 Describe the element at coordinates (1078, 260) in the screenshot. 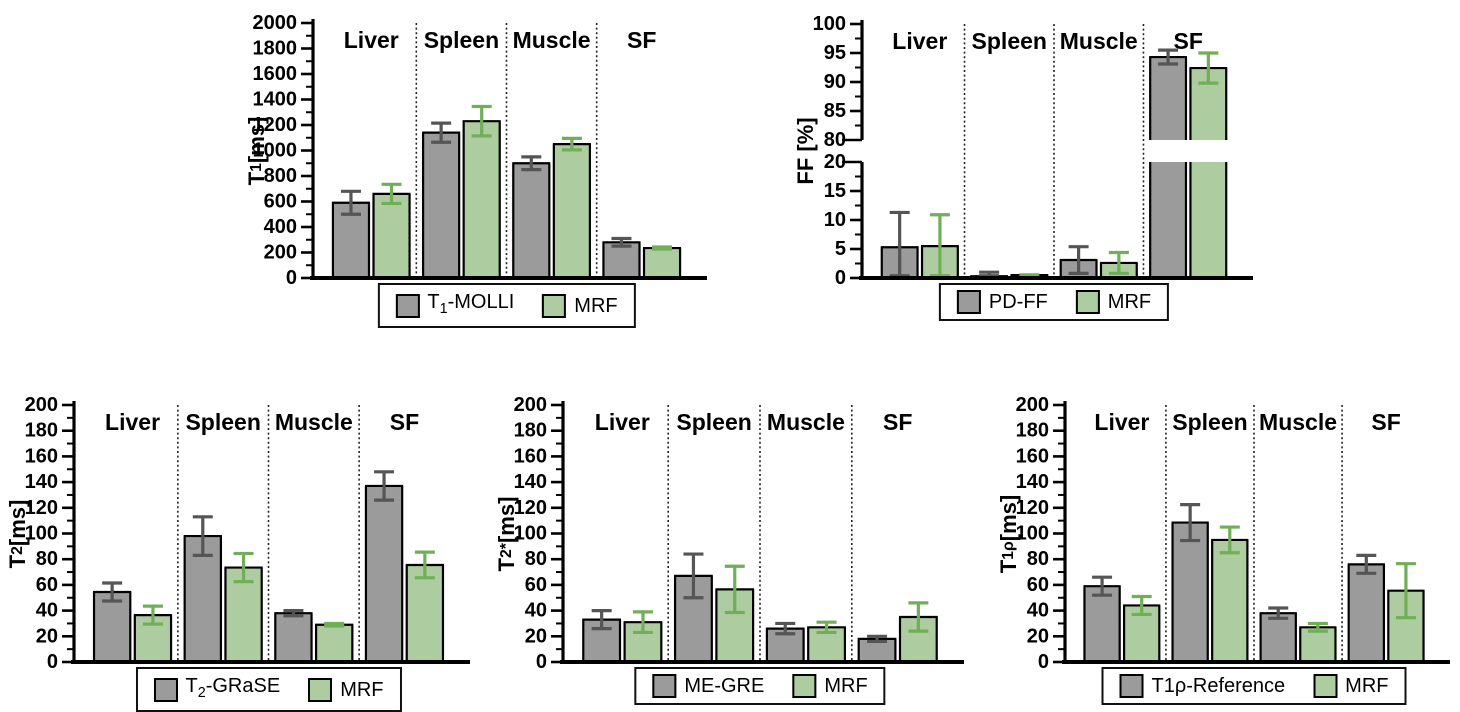

I see `error-bar-PD-FF-Muscle` at that location.